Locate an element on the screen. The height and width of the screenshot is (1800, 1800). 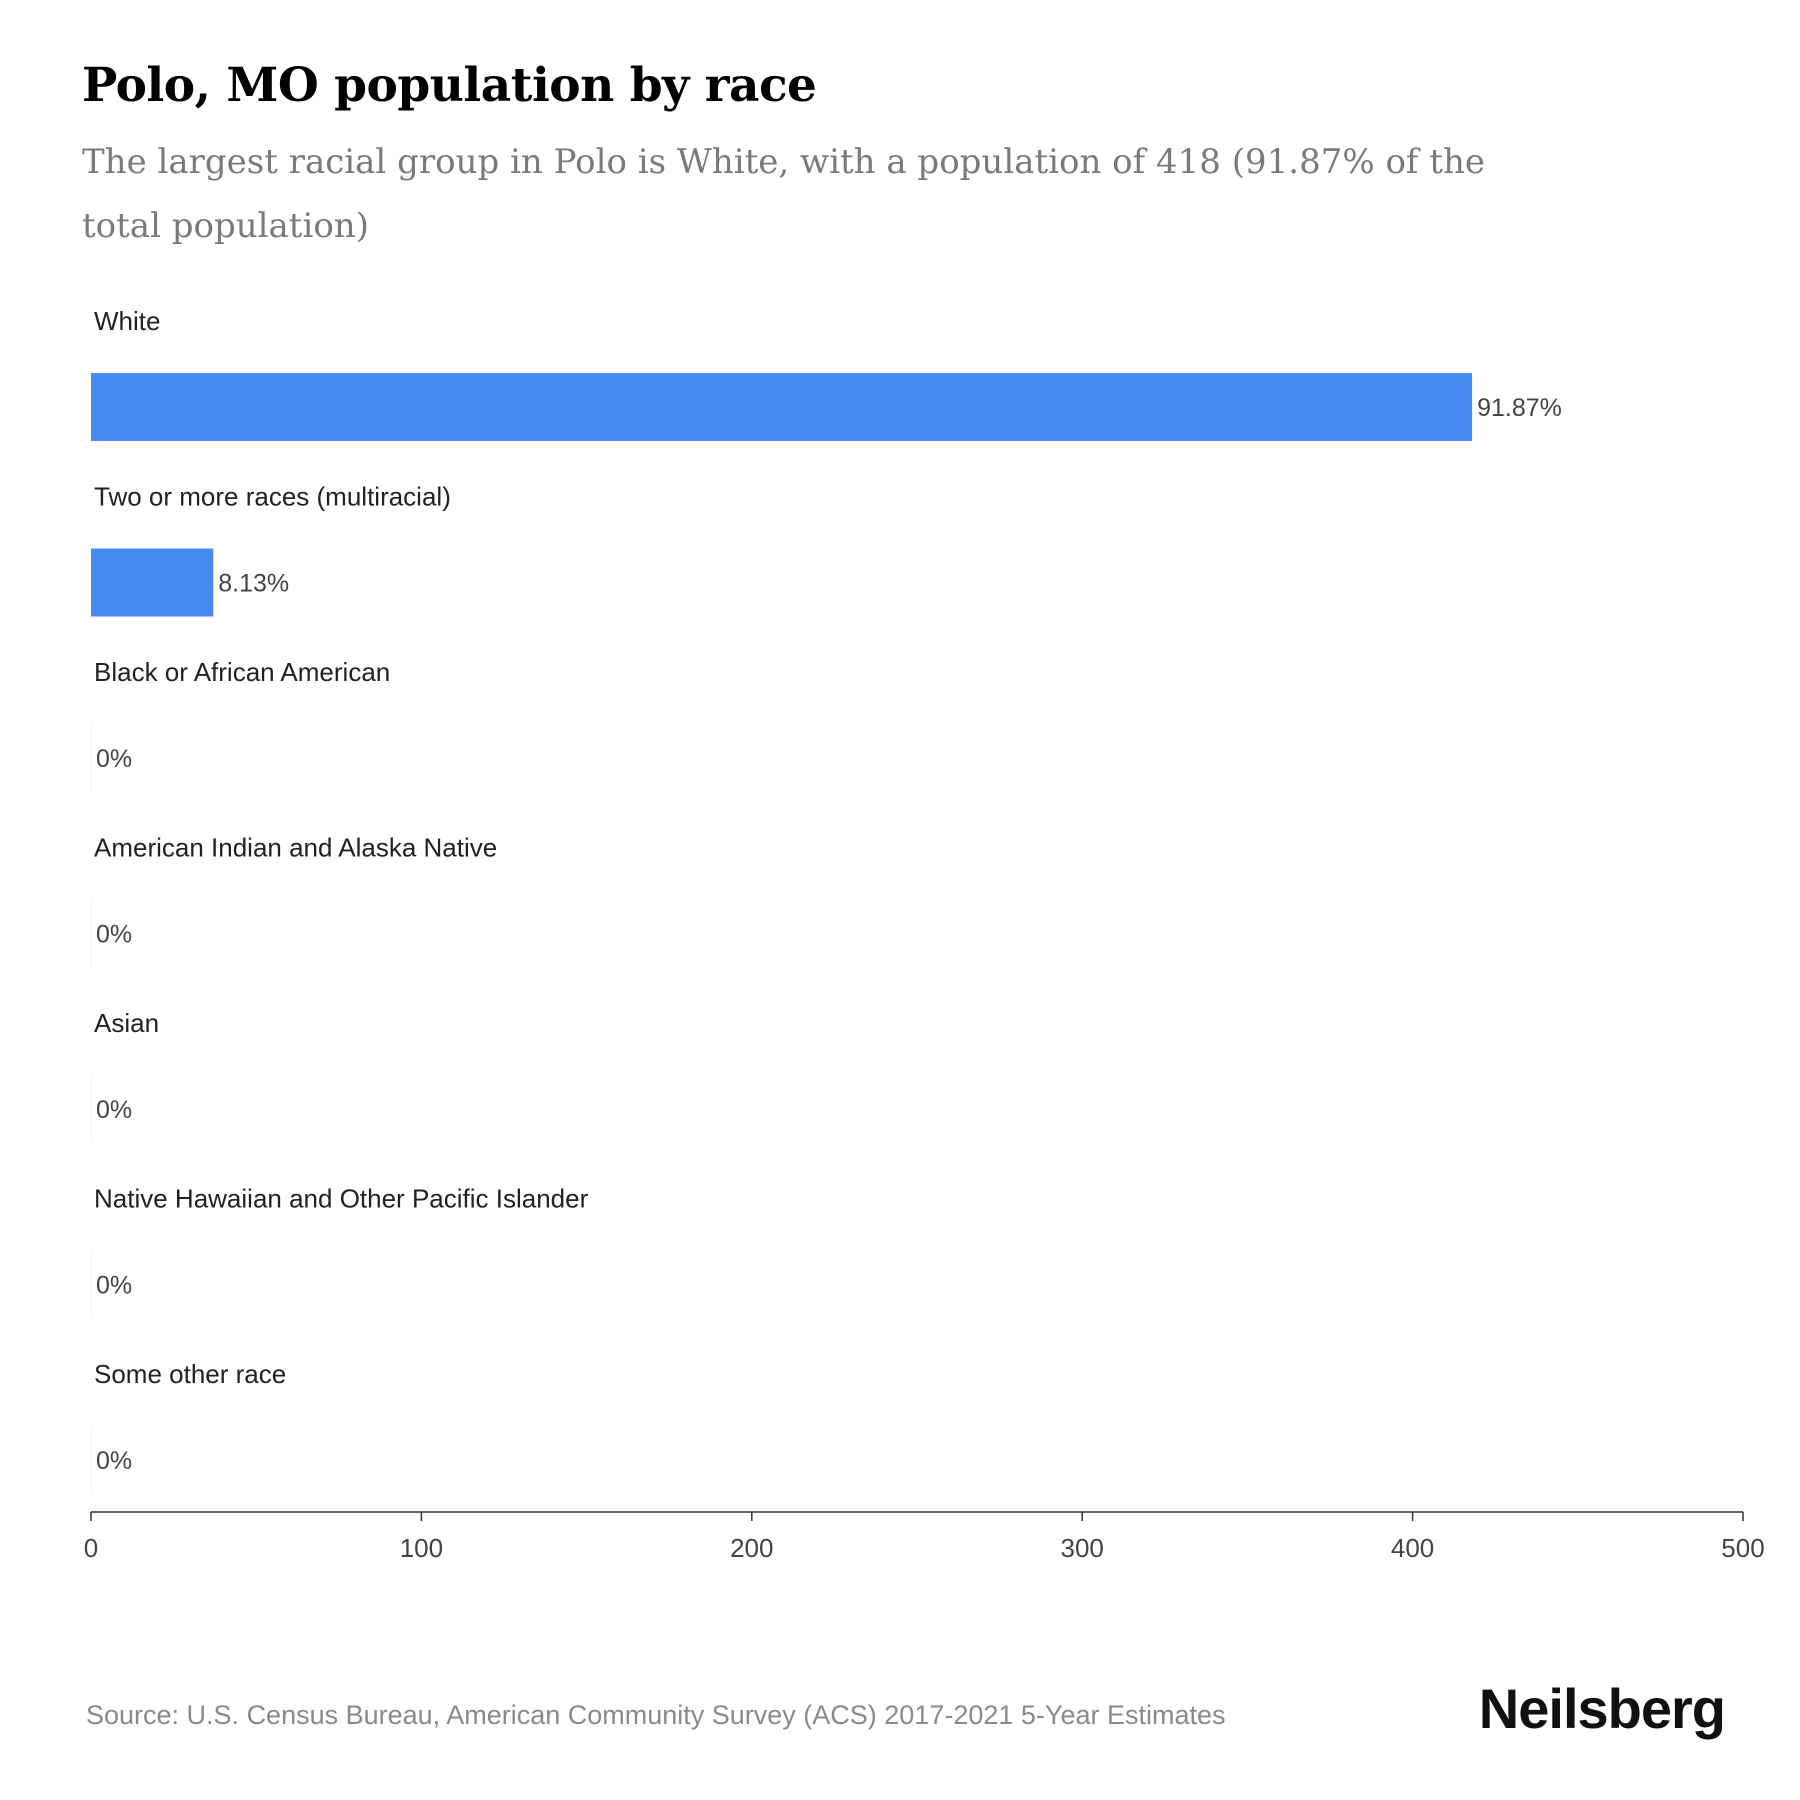
x-tick-label: 200 is located at coordinates (751, 1548).